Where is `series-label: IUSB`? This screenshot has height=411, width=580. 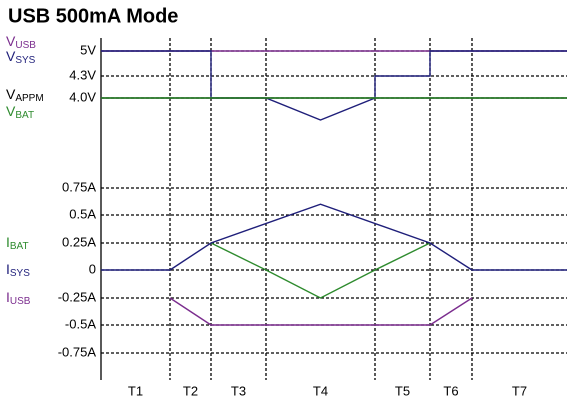
series-label: IUSB is located at coordinates (18, 298).